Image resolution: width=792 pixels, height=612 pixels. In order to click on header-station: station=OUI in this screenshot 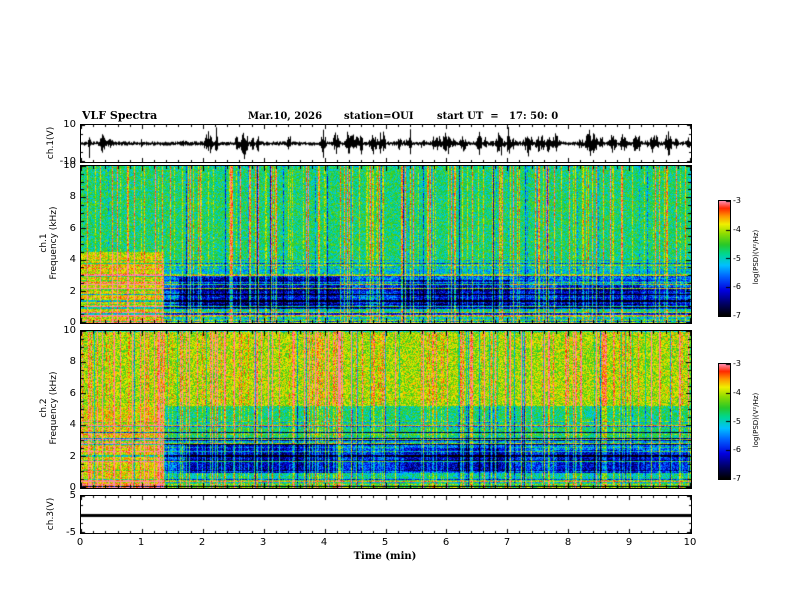, I will do `click(379, 116)`.